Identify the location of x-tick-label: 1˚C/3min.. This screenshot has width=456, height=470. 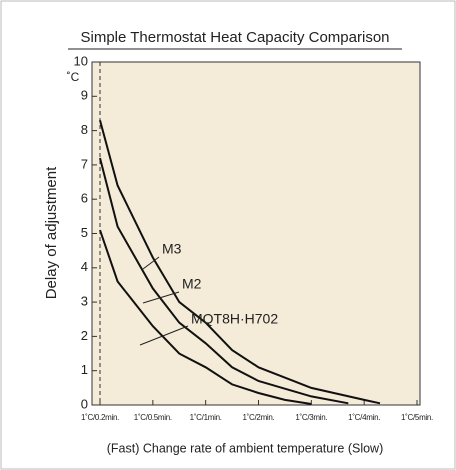
(311, 417).